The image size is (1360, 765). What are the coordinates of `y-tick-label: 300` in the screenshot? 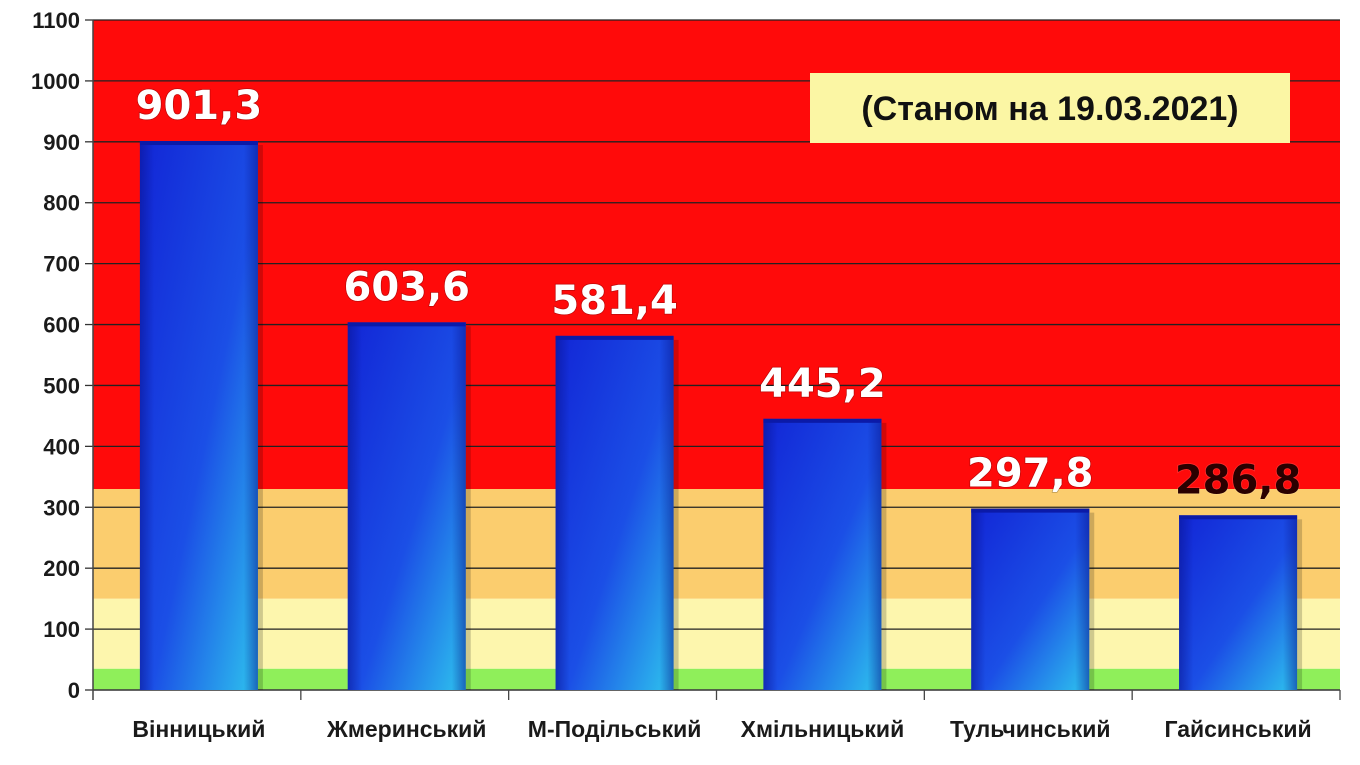 It's located at (61, 507).